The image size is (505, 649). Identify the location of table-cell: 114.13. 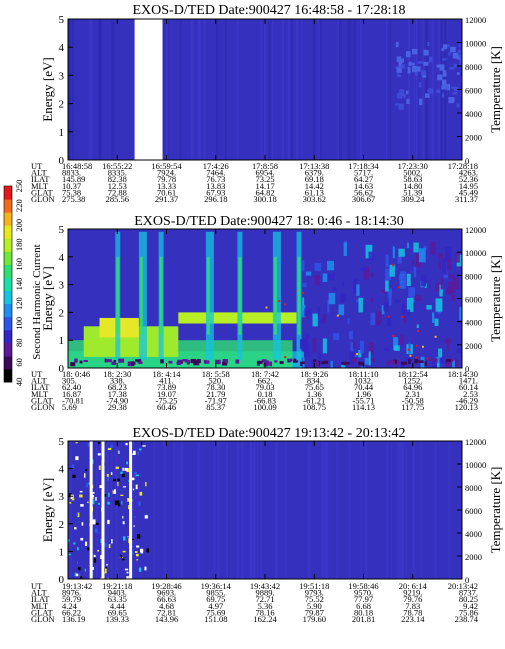
(363, 407).